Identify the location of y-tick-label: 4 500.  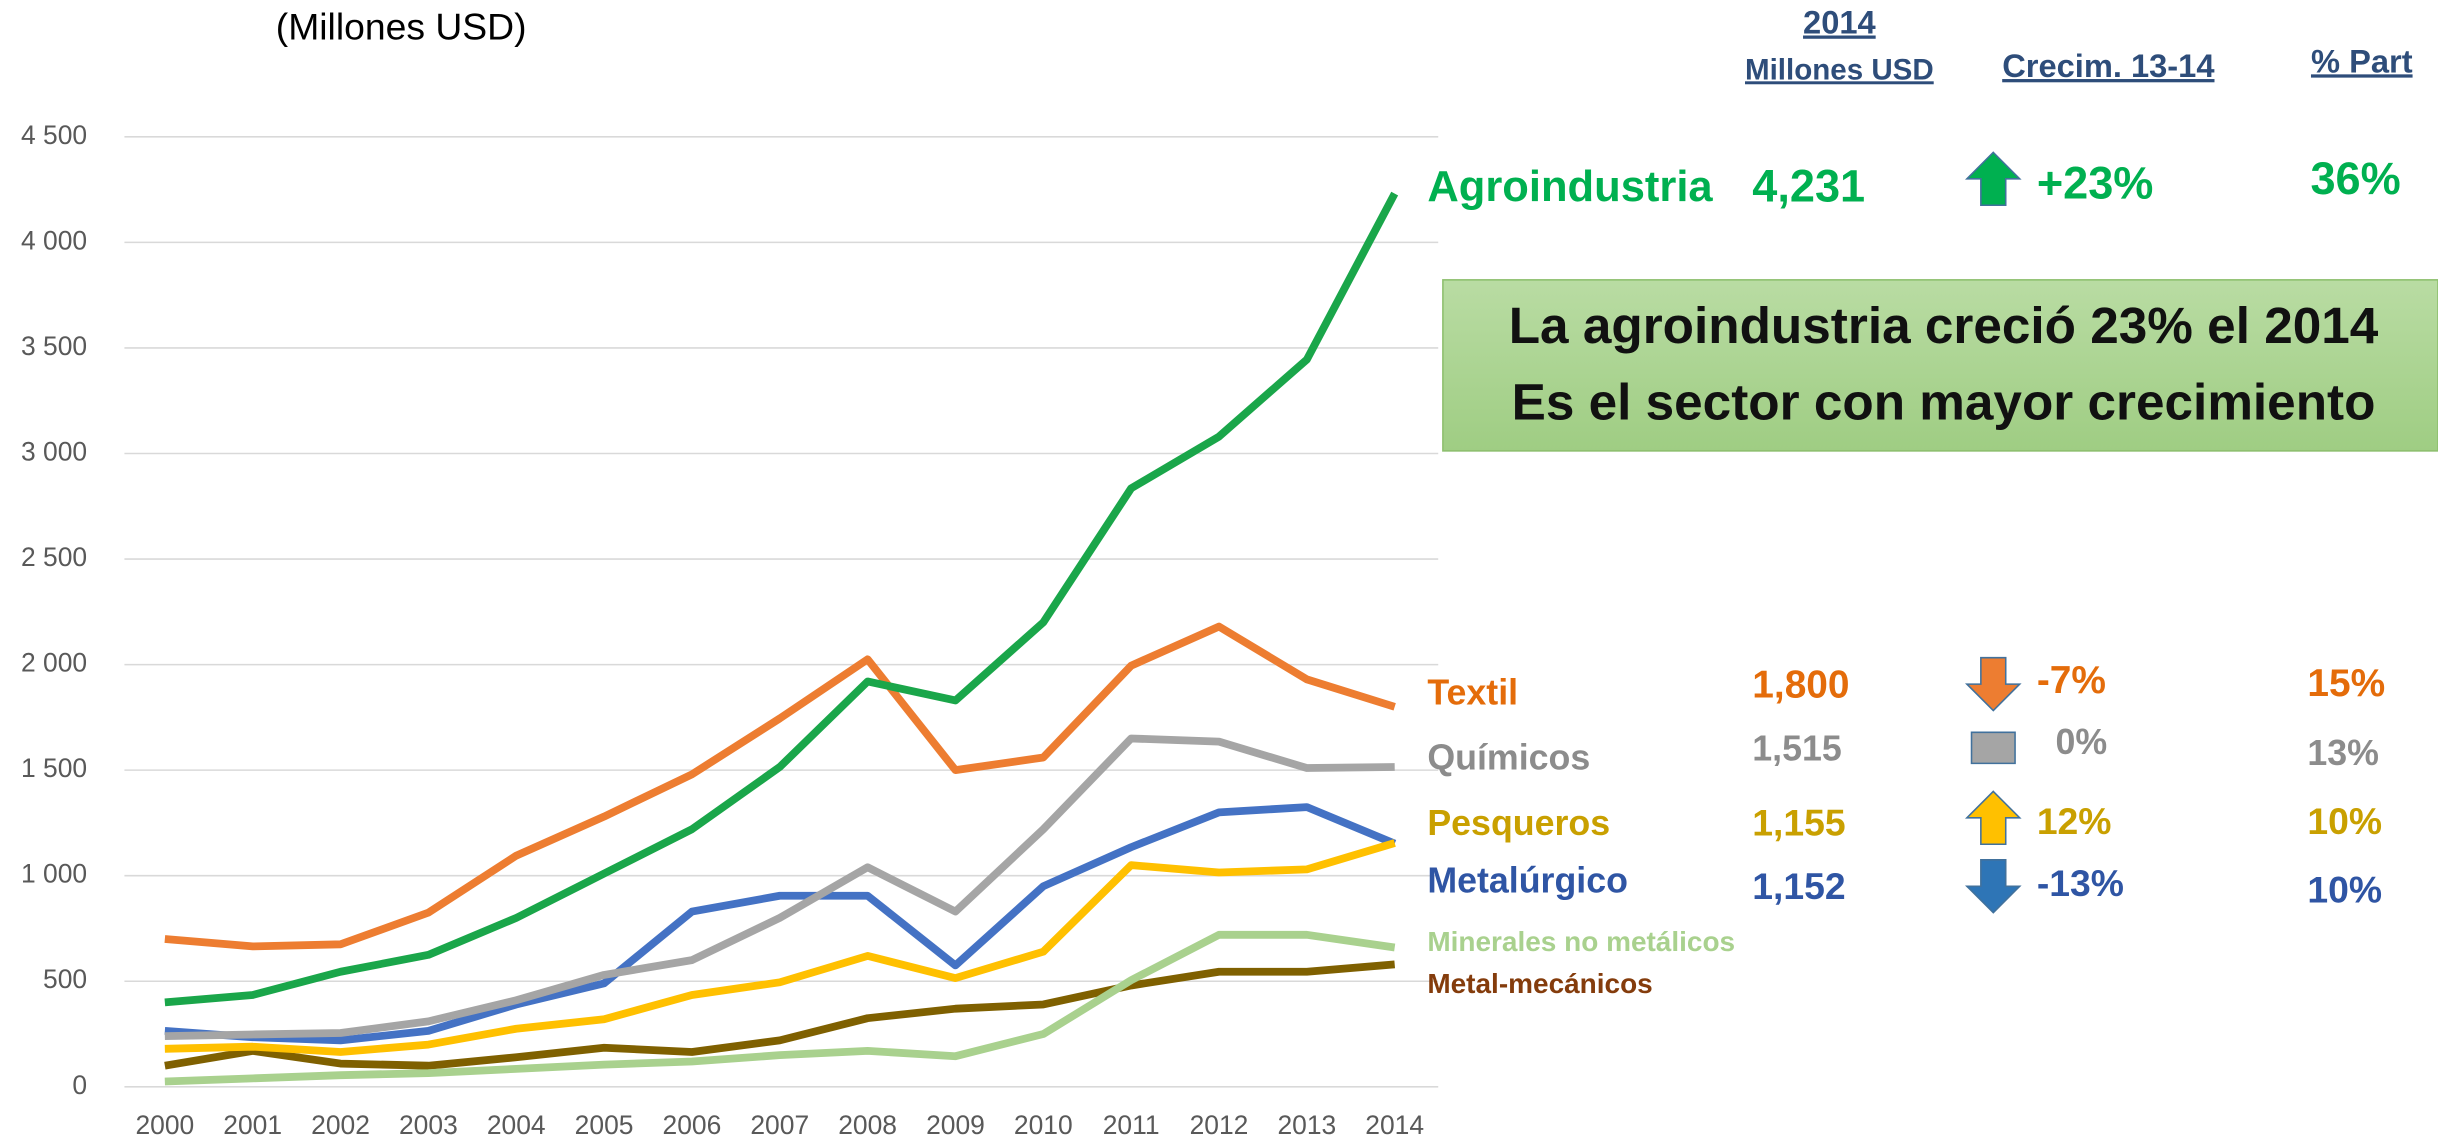
(54, 135).